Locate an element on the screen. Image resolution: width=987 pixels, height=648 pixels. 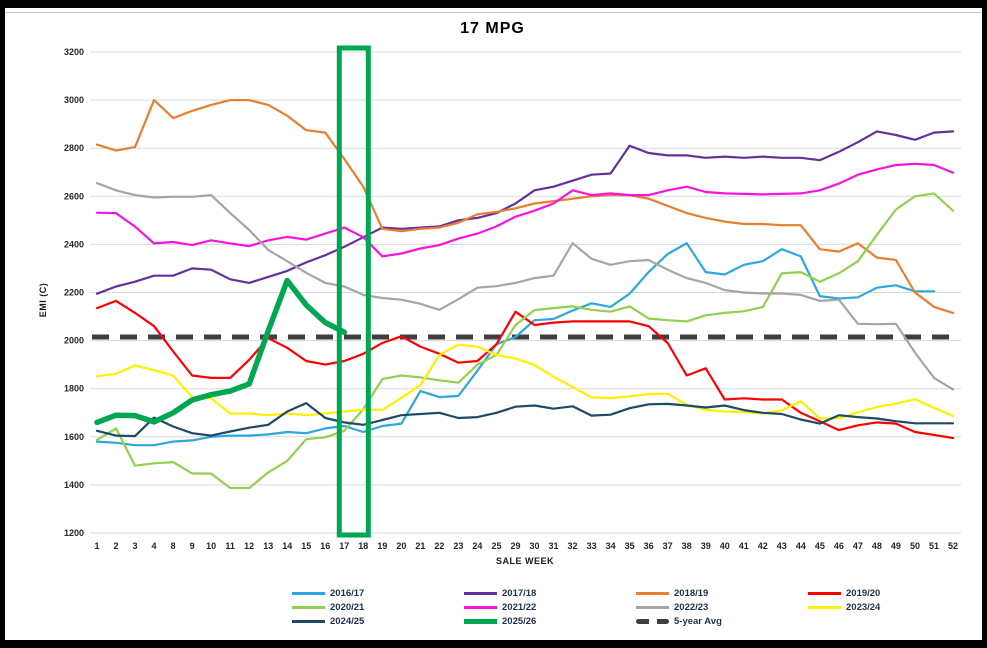
x-tick-label: 32 is located at coordinates (573, 546).